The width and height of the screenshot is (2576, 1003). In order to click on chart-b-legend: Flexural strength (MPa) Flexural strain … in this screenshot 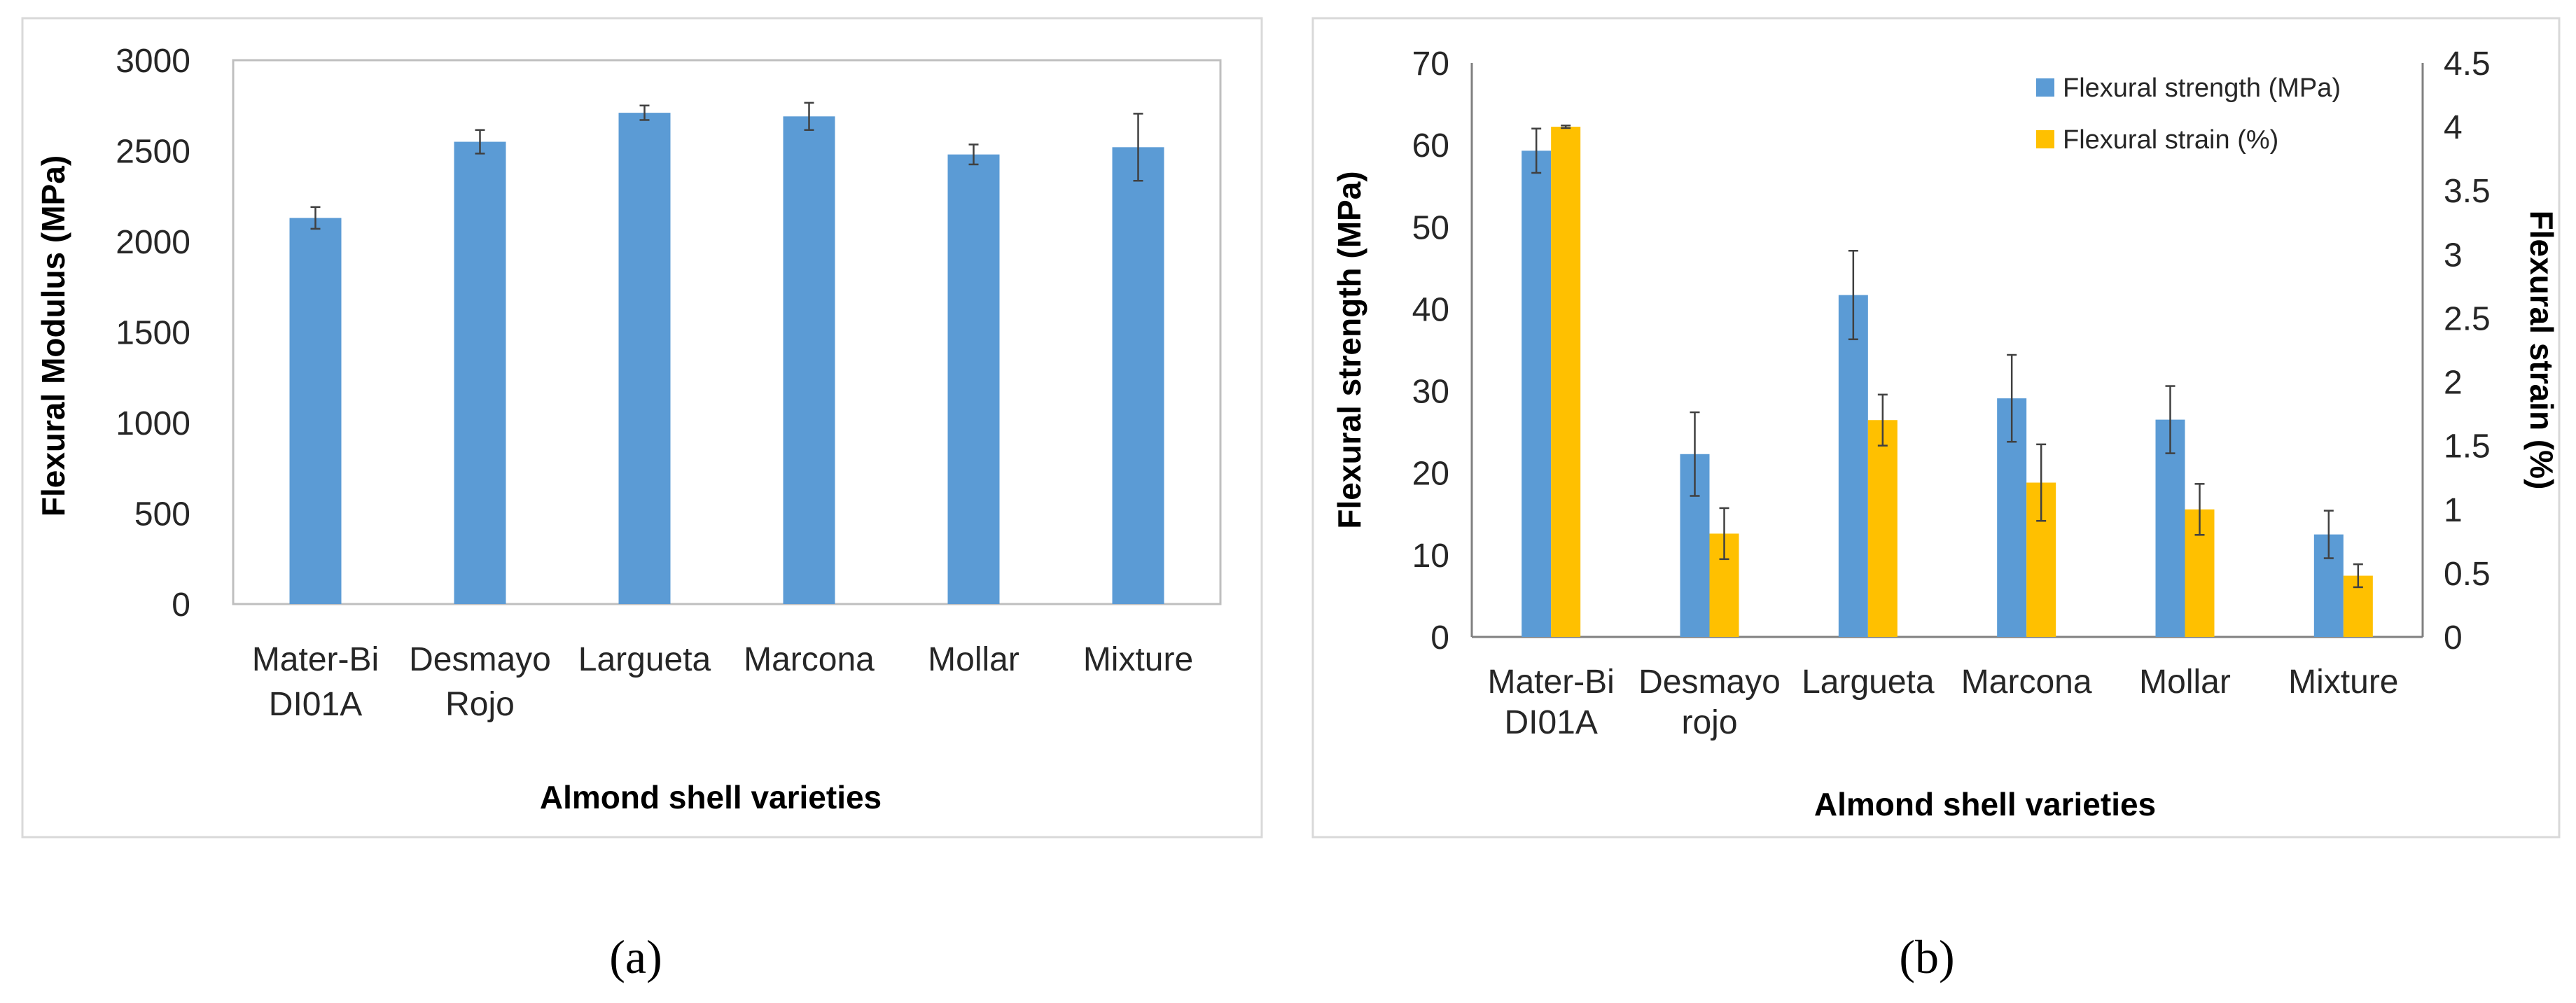, I will do `click(2188, 114)`.